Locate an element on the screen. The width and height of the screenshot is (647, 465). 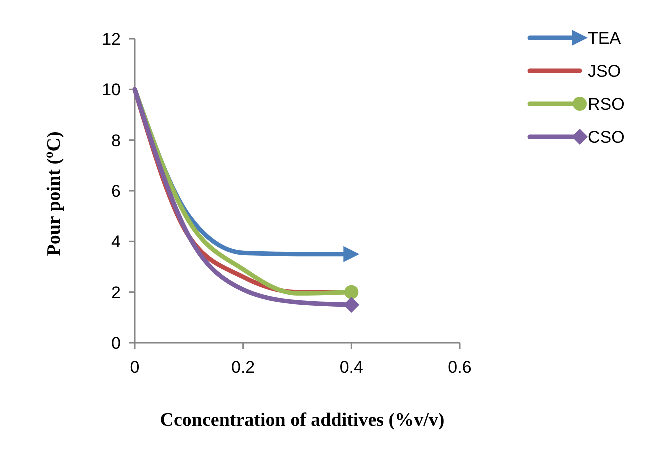
y-tick-label: 0 is located at coordinates (116, 343).